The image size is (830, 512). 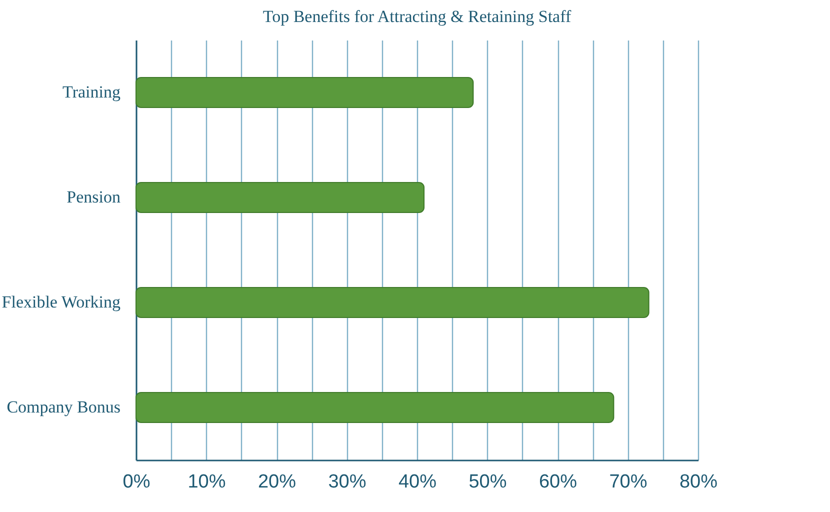 I want to click on x-tick-label: 10%, so click(x=207, y=482).